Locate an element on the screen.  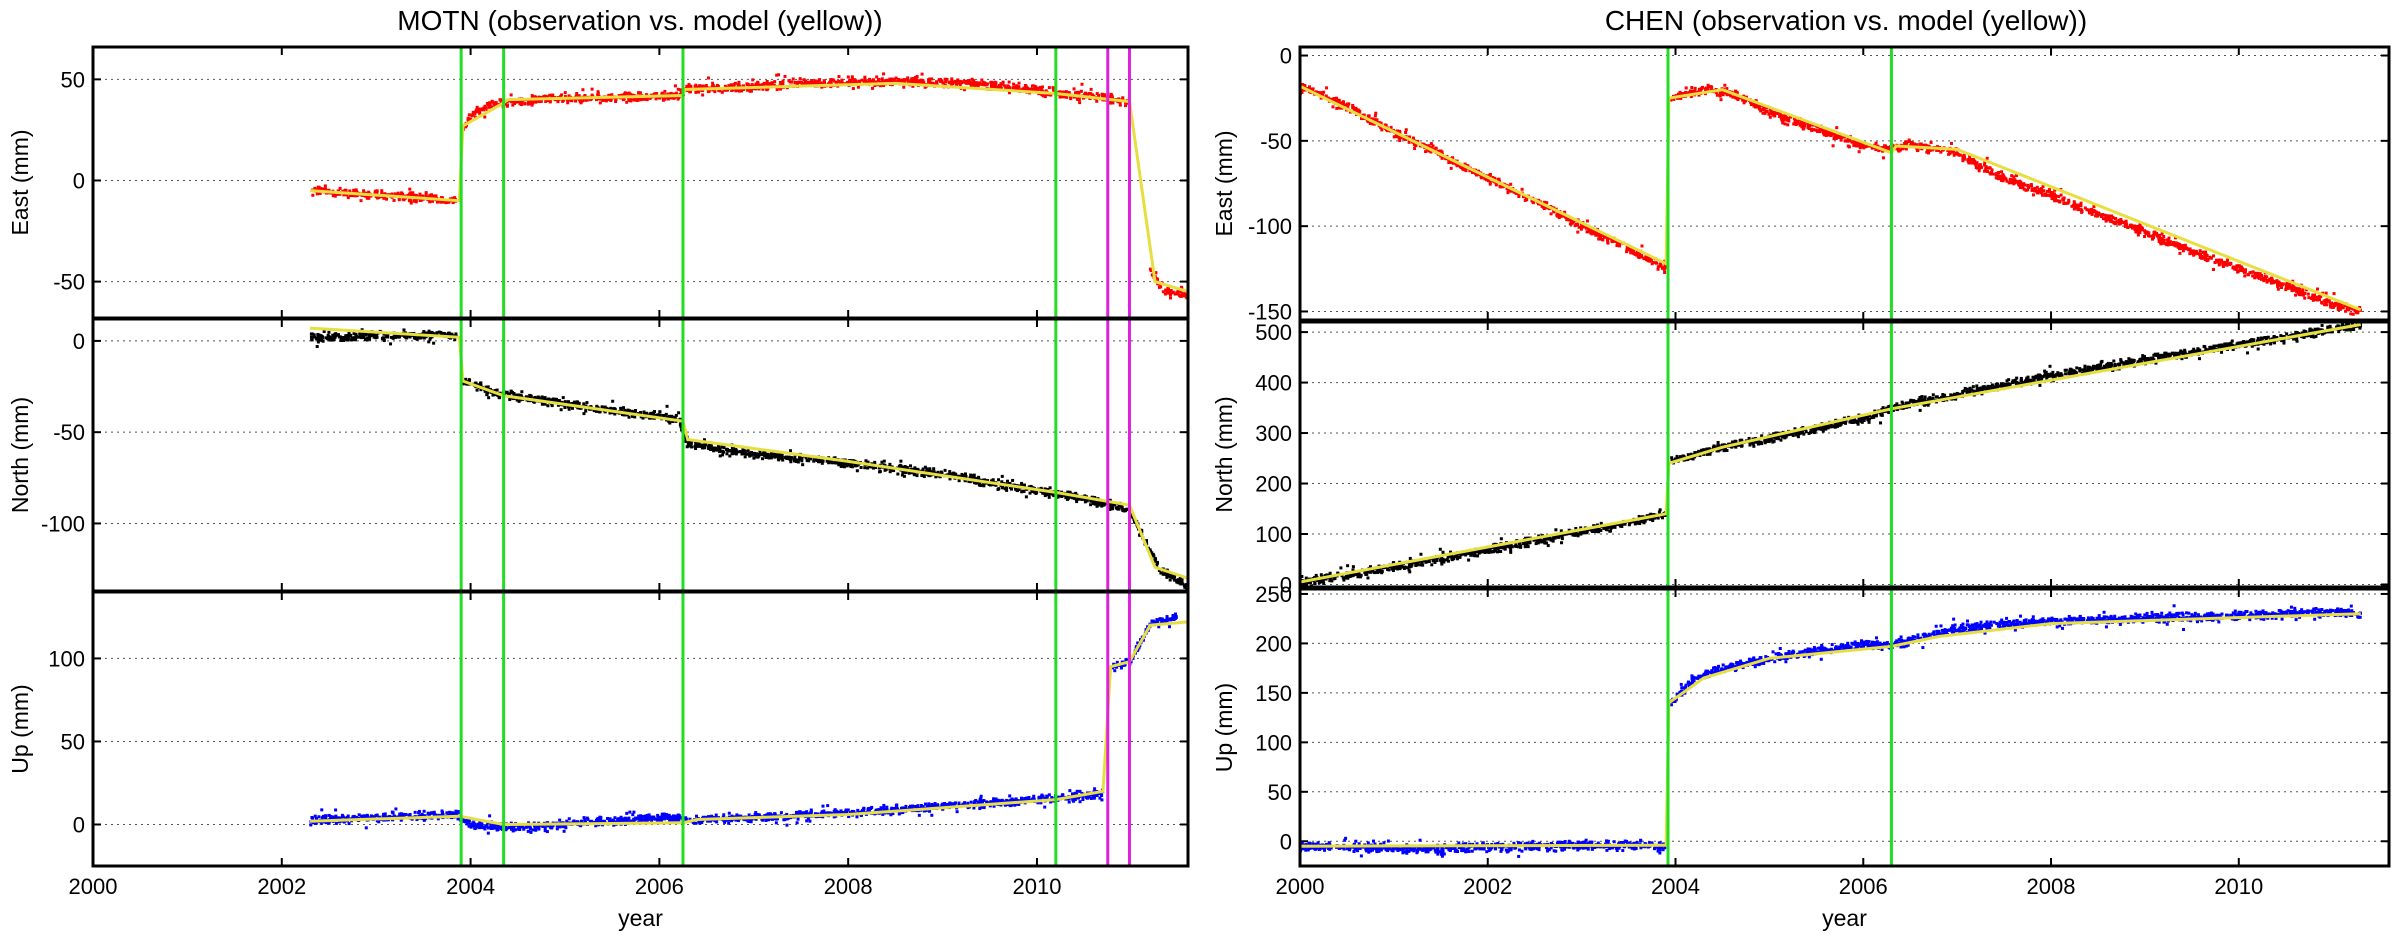
panel-frame is located at coordinates (640, 729).